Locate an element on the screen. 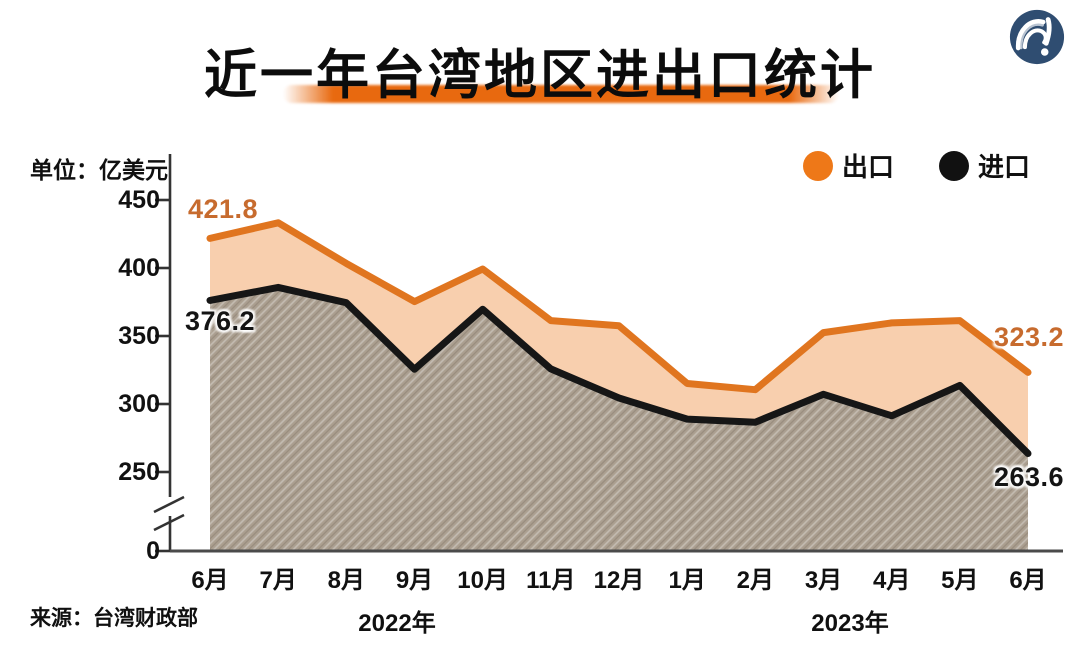 This screenshot has height=660, width=1080. x-tick-label: 11月 is located at coordinates (551, 580).